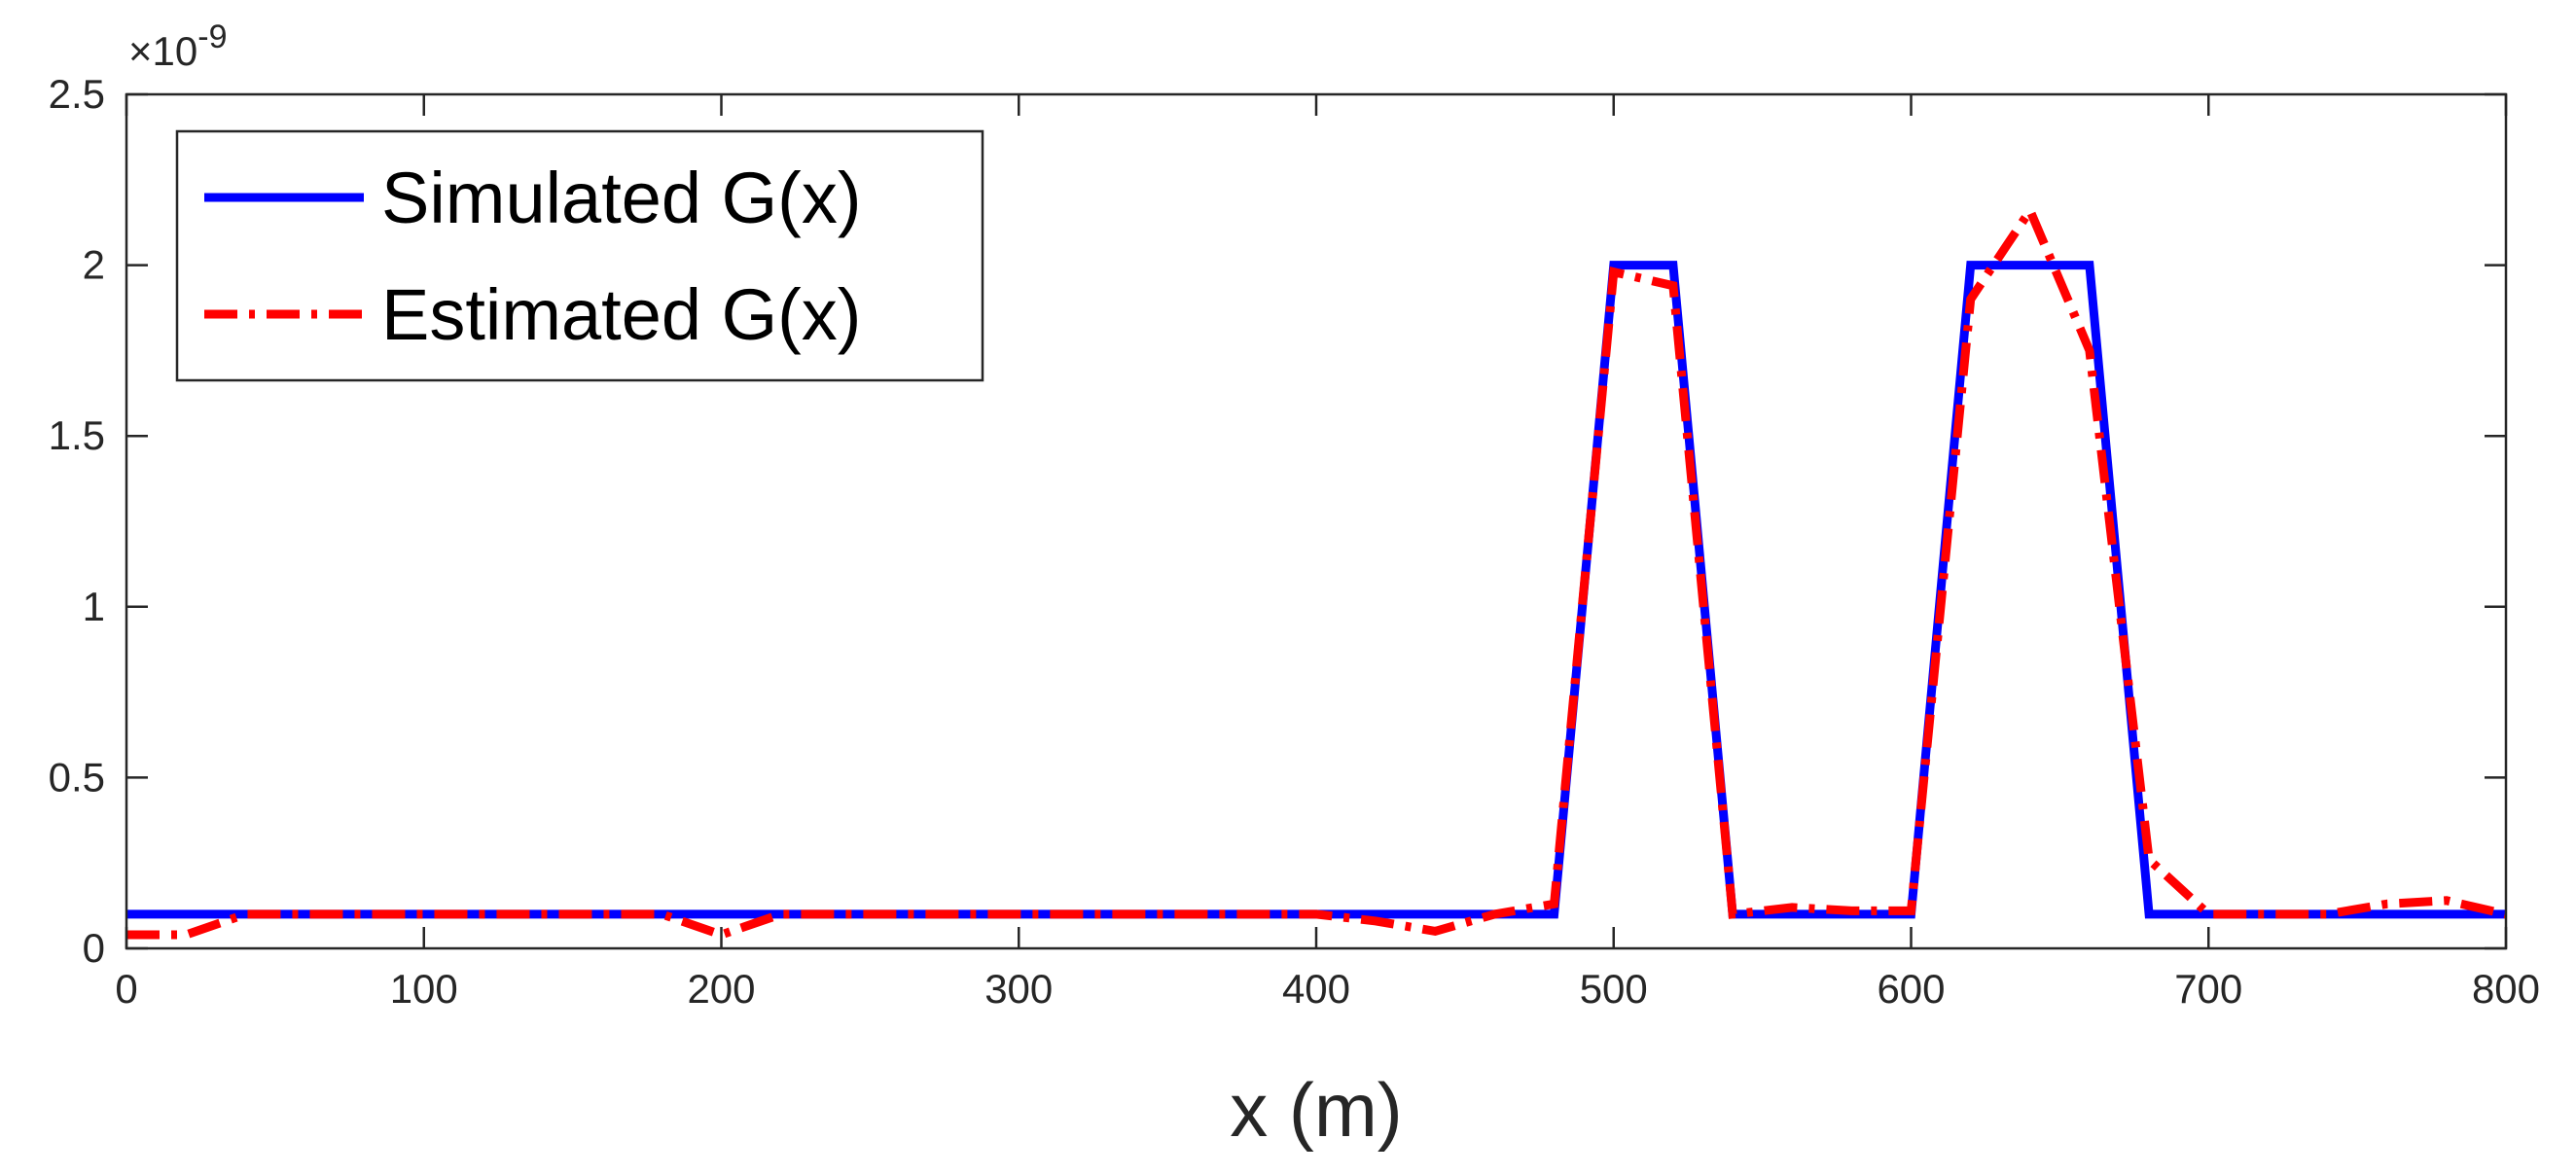 The width and height of the screenshot is (2576, 1175). Describe the element at coordinates (621, 315) in the screenshot. I see `legend-label: Estimated G(x)` at that location.